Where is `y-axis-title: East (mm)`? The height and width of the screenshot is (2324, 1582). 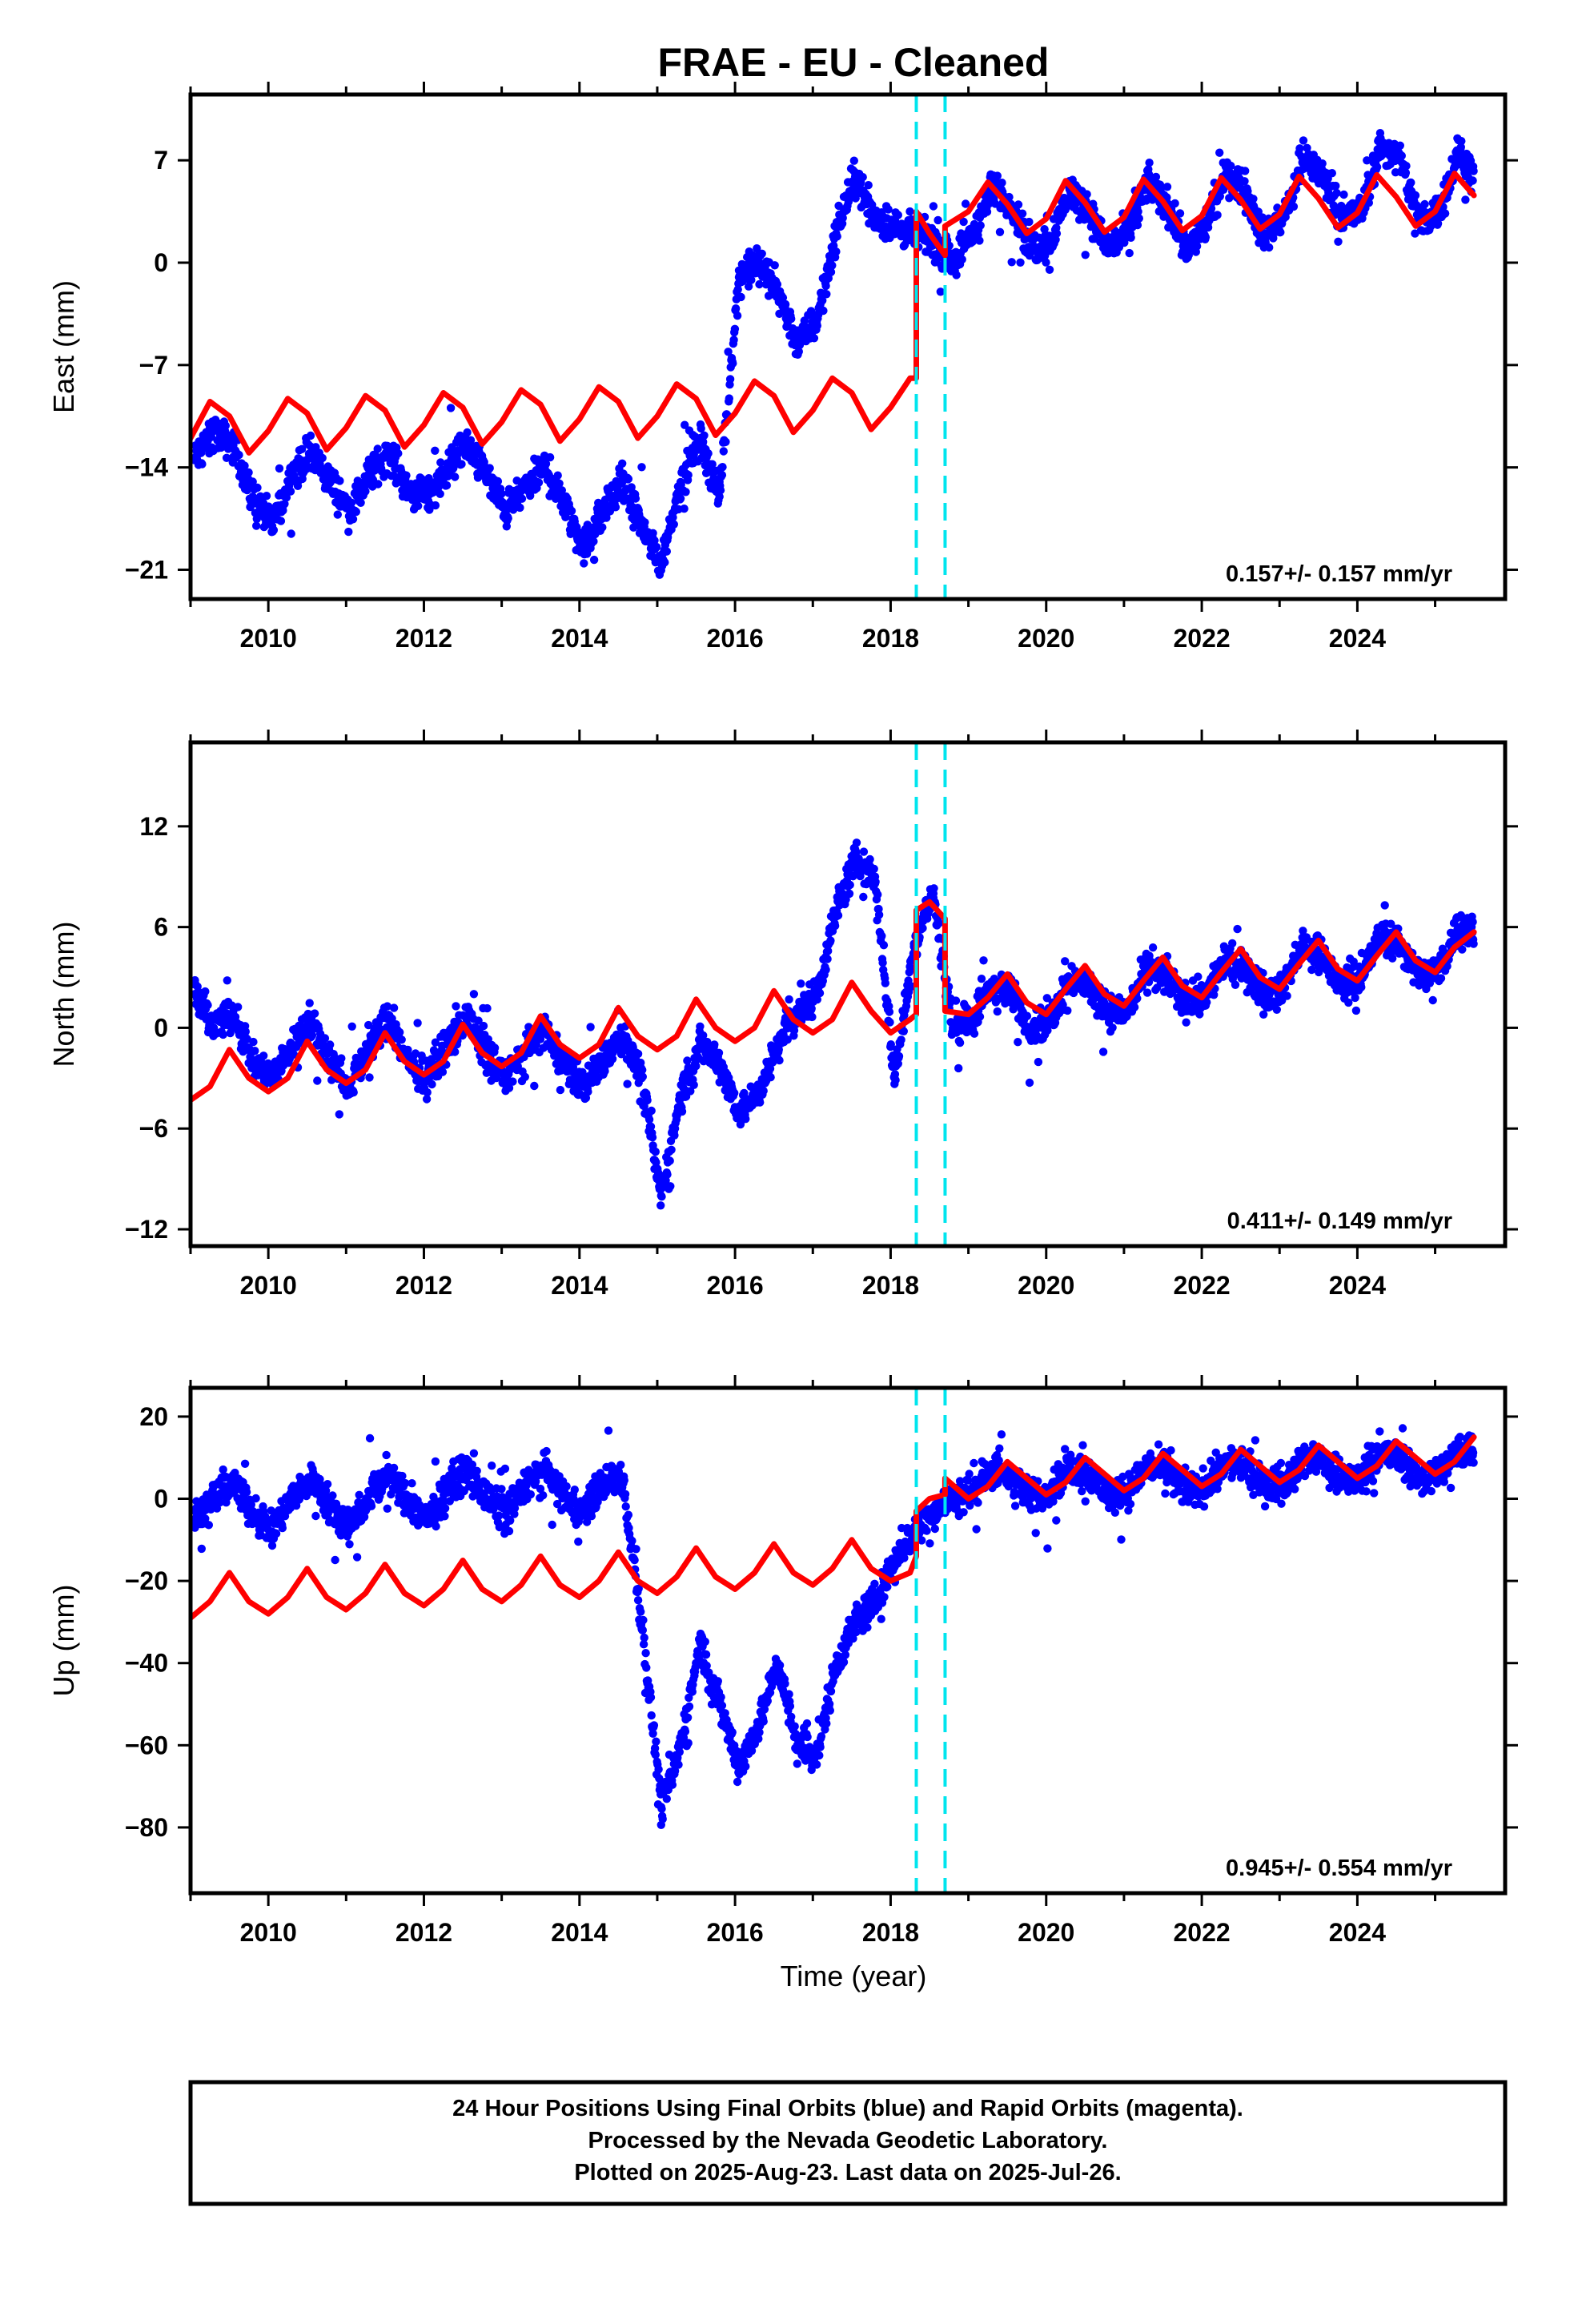
y-axis-title: East (mm) is located at coordinates (64, 346).